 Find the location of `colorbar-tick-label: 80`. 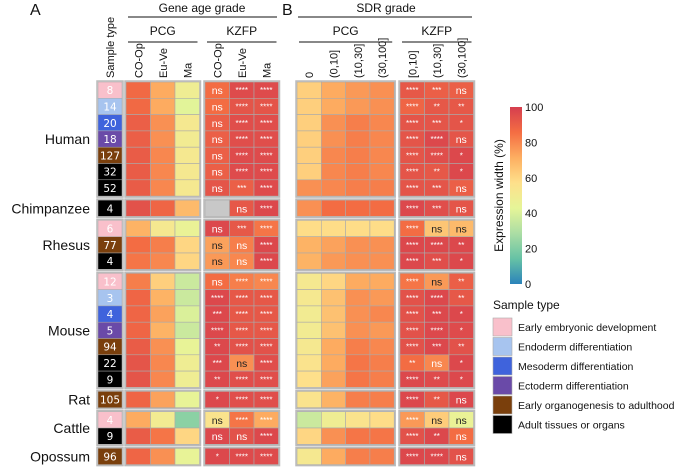

colorbar-tick-label: 80 is located at coordinates (531, 143).